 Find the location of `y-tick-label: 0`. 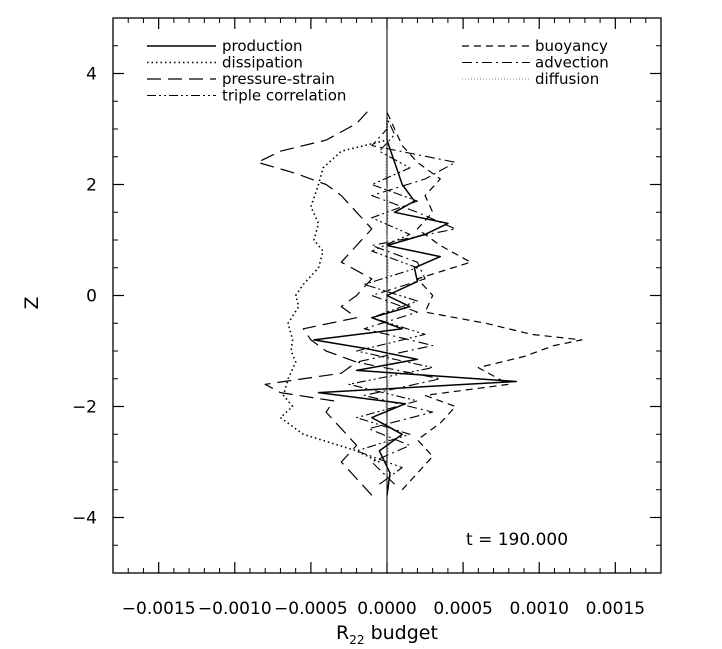

y-tick-label: 0 is located at coordinates (91, 297).